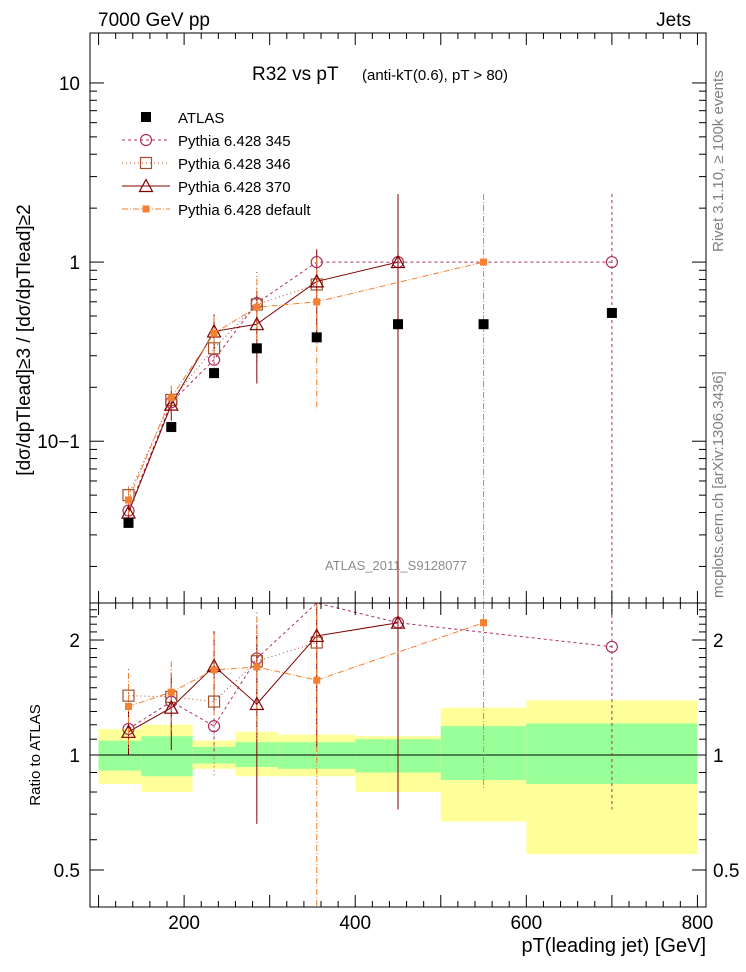 This screenshot has width=746, height=972. Describe the element at coordinates (234, 187) in the screenshot. I see `legend-item-3-label: Pythia 6.428 370` at that location.